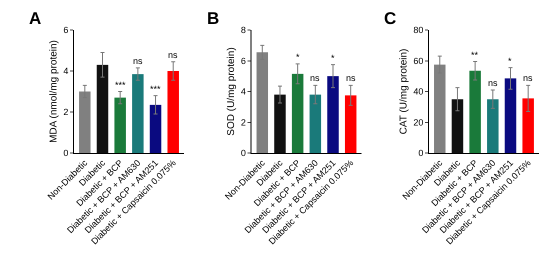  What do you see at coordinates (418, 122) in the screenshot?
I see `y-tick-label: 20` at bounding box center [418, 122].